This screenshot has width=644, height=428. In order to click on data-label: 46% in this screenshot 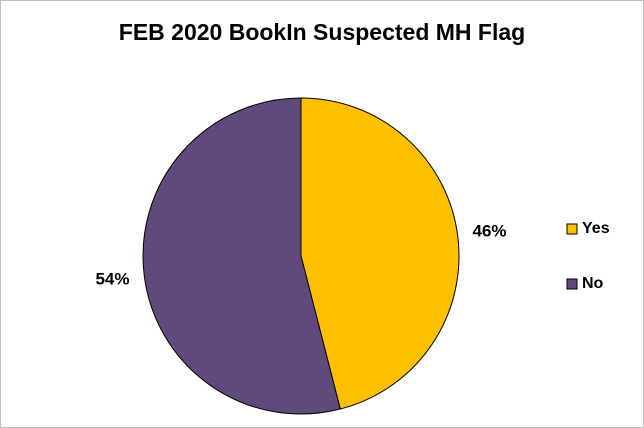, I will do `click(489, 231)`.